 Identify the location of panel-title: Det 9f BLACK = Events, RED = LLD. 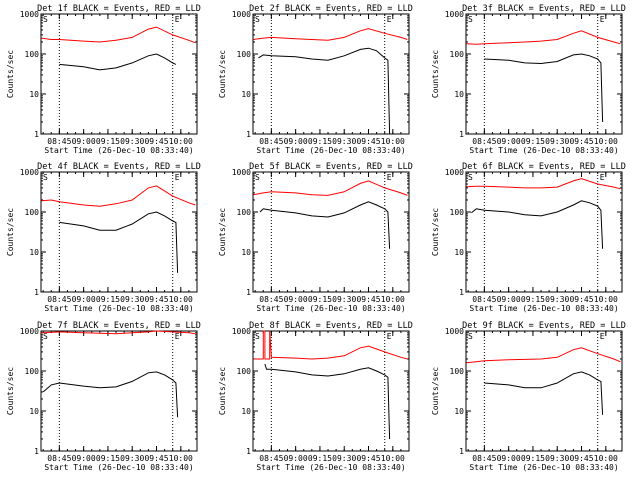
(544, 326).